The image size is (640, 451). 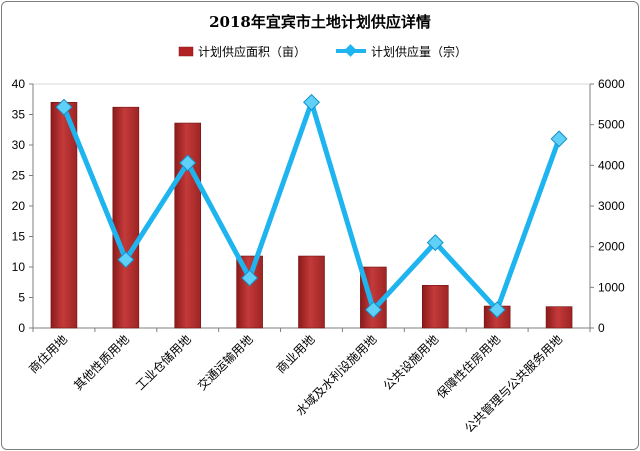 I want to click on left-tick-label: 15, so click(x=19, y=237).